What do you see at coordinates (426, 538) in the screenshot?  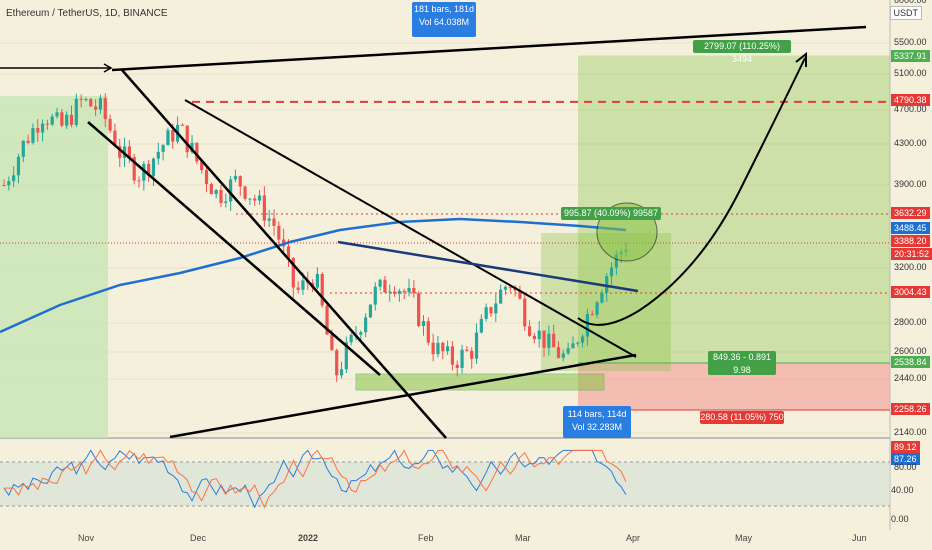 I see `time-axis-label: Feb` at bounding box center [426, 538].